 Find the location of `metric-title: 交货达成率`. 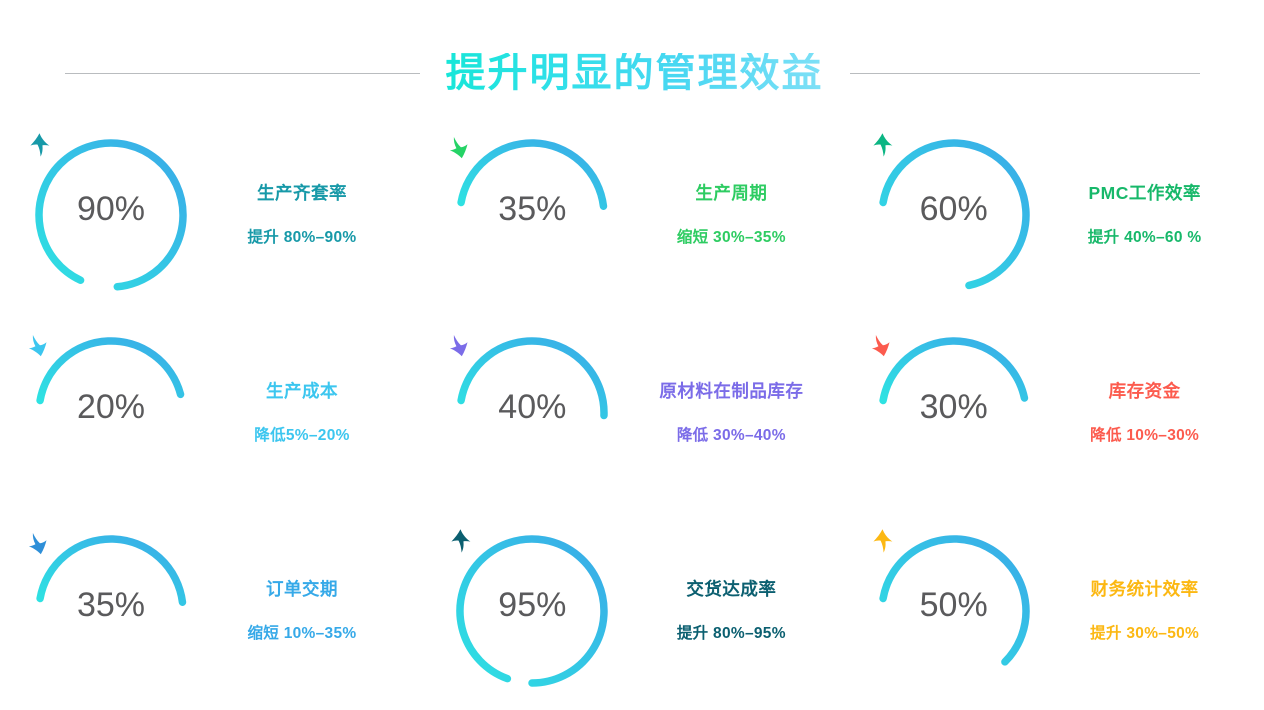

metric-title: 交货达成率 is located at coordinates (731, 588).